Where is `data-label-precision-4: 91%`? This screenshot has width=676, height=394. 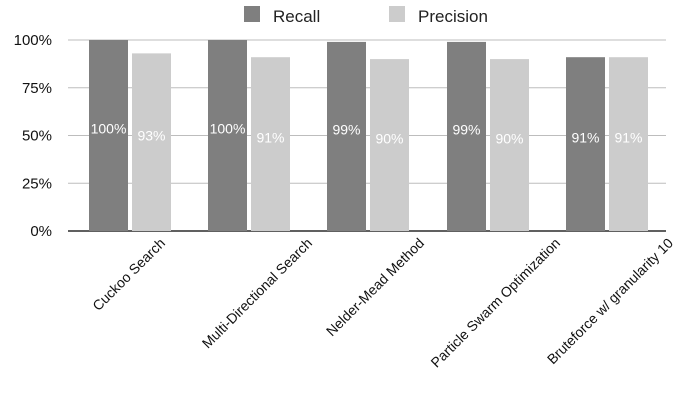
data-label-precision-4: 91% is located at coordinates (628, 137).